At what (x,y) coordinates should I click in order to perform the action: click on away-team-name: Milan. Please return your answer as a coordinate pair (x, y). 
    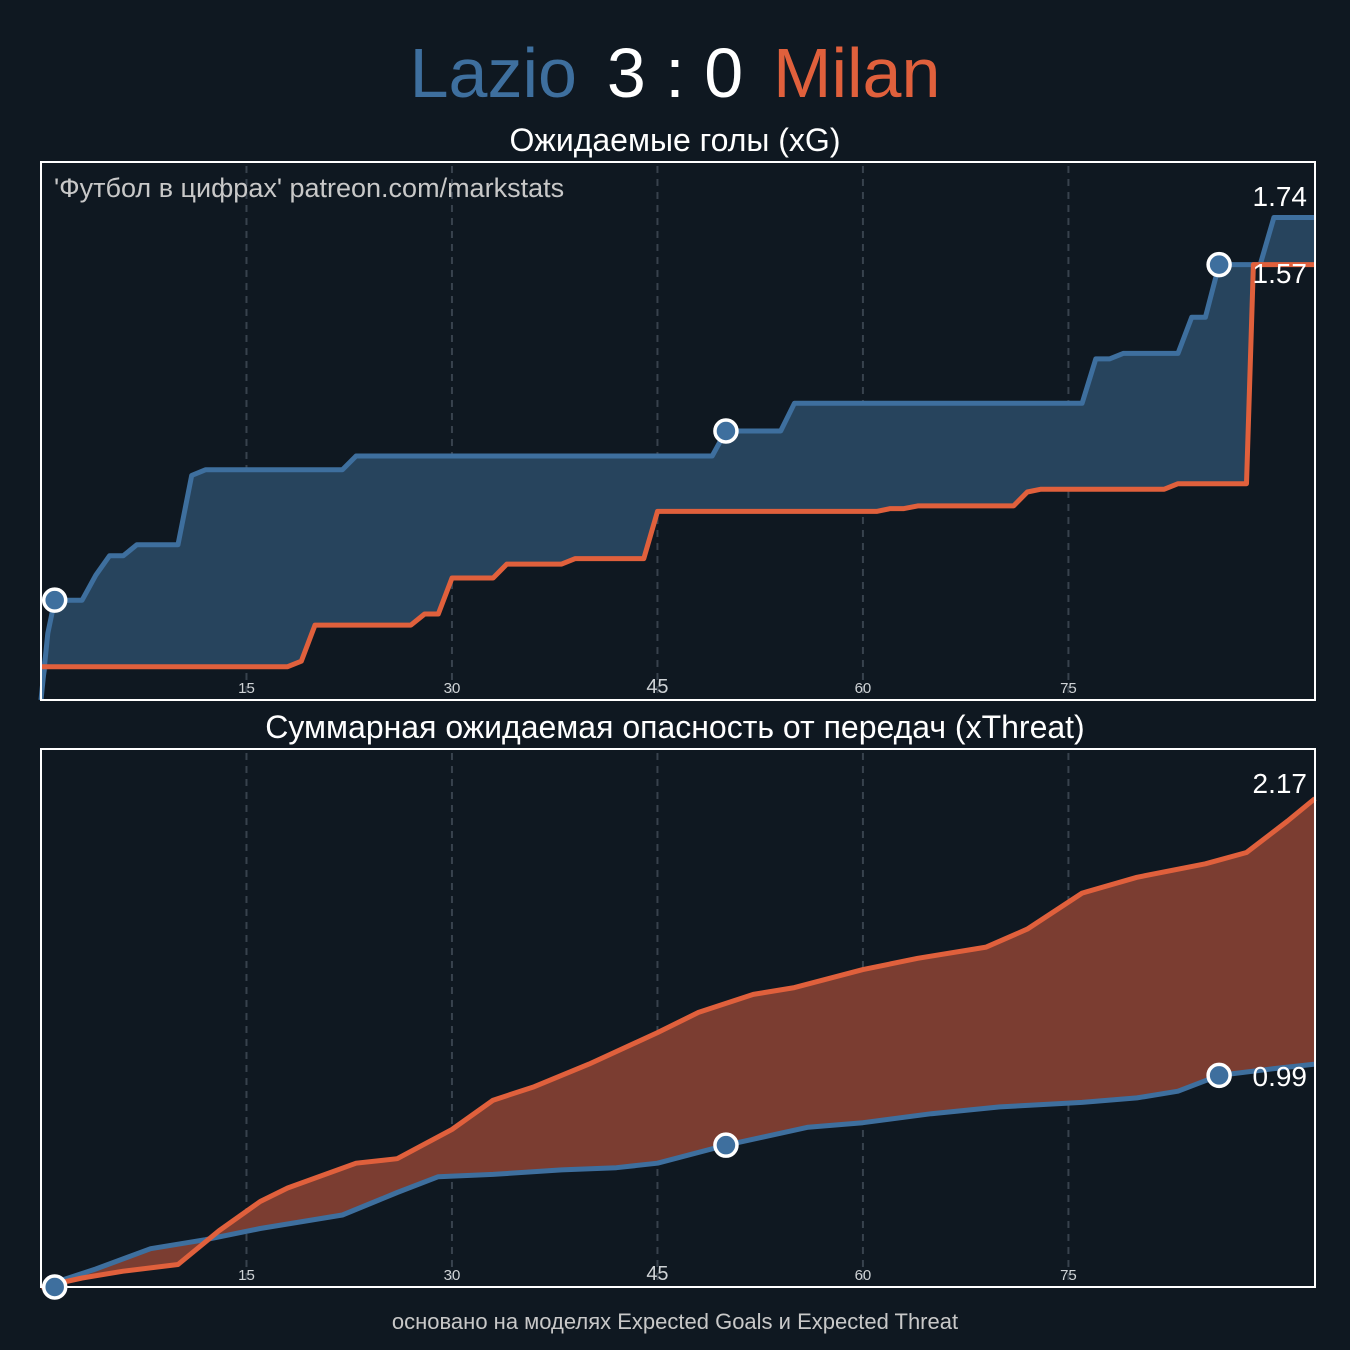
    Looking at the image, I should click on (857, 73).